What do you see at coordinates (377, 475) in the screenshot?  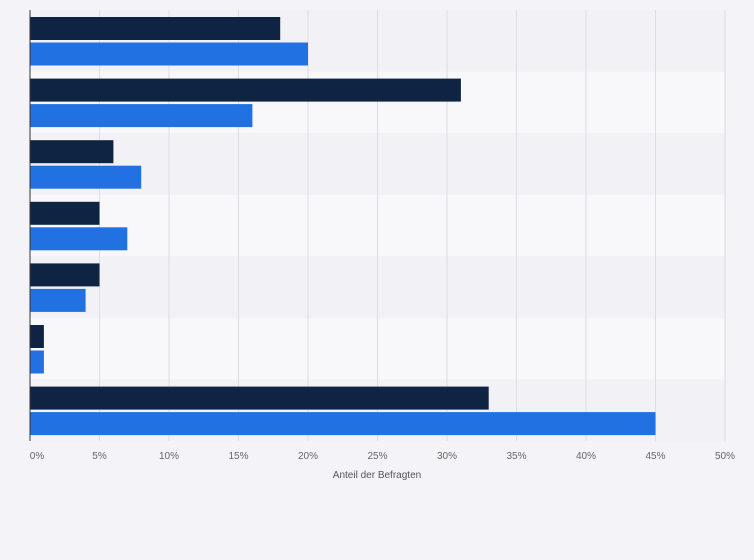 I see `x-axis-title: Anteil der Befragten` at bounding box center [377, 475].